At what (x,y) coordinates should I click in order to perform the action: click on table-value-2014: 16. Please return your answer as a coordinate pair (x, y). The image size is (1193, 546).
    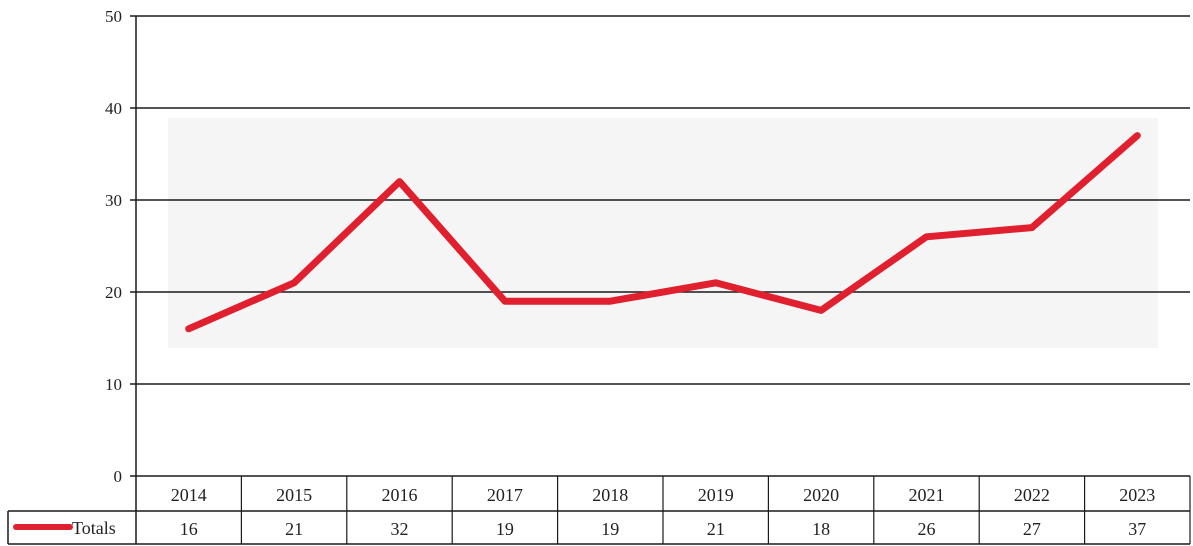
    Looking at the image, I should click on (189, 529).